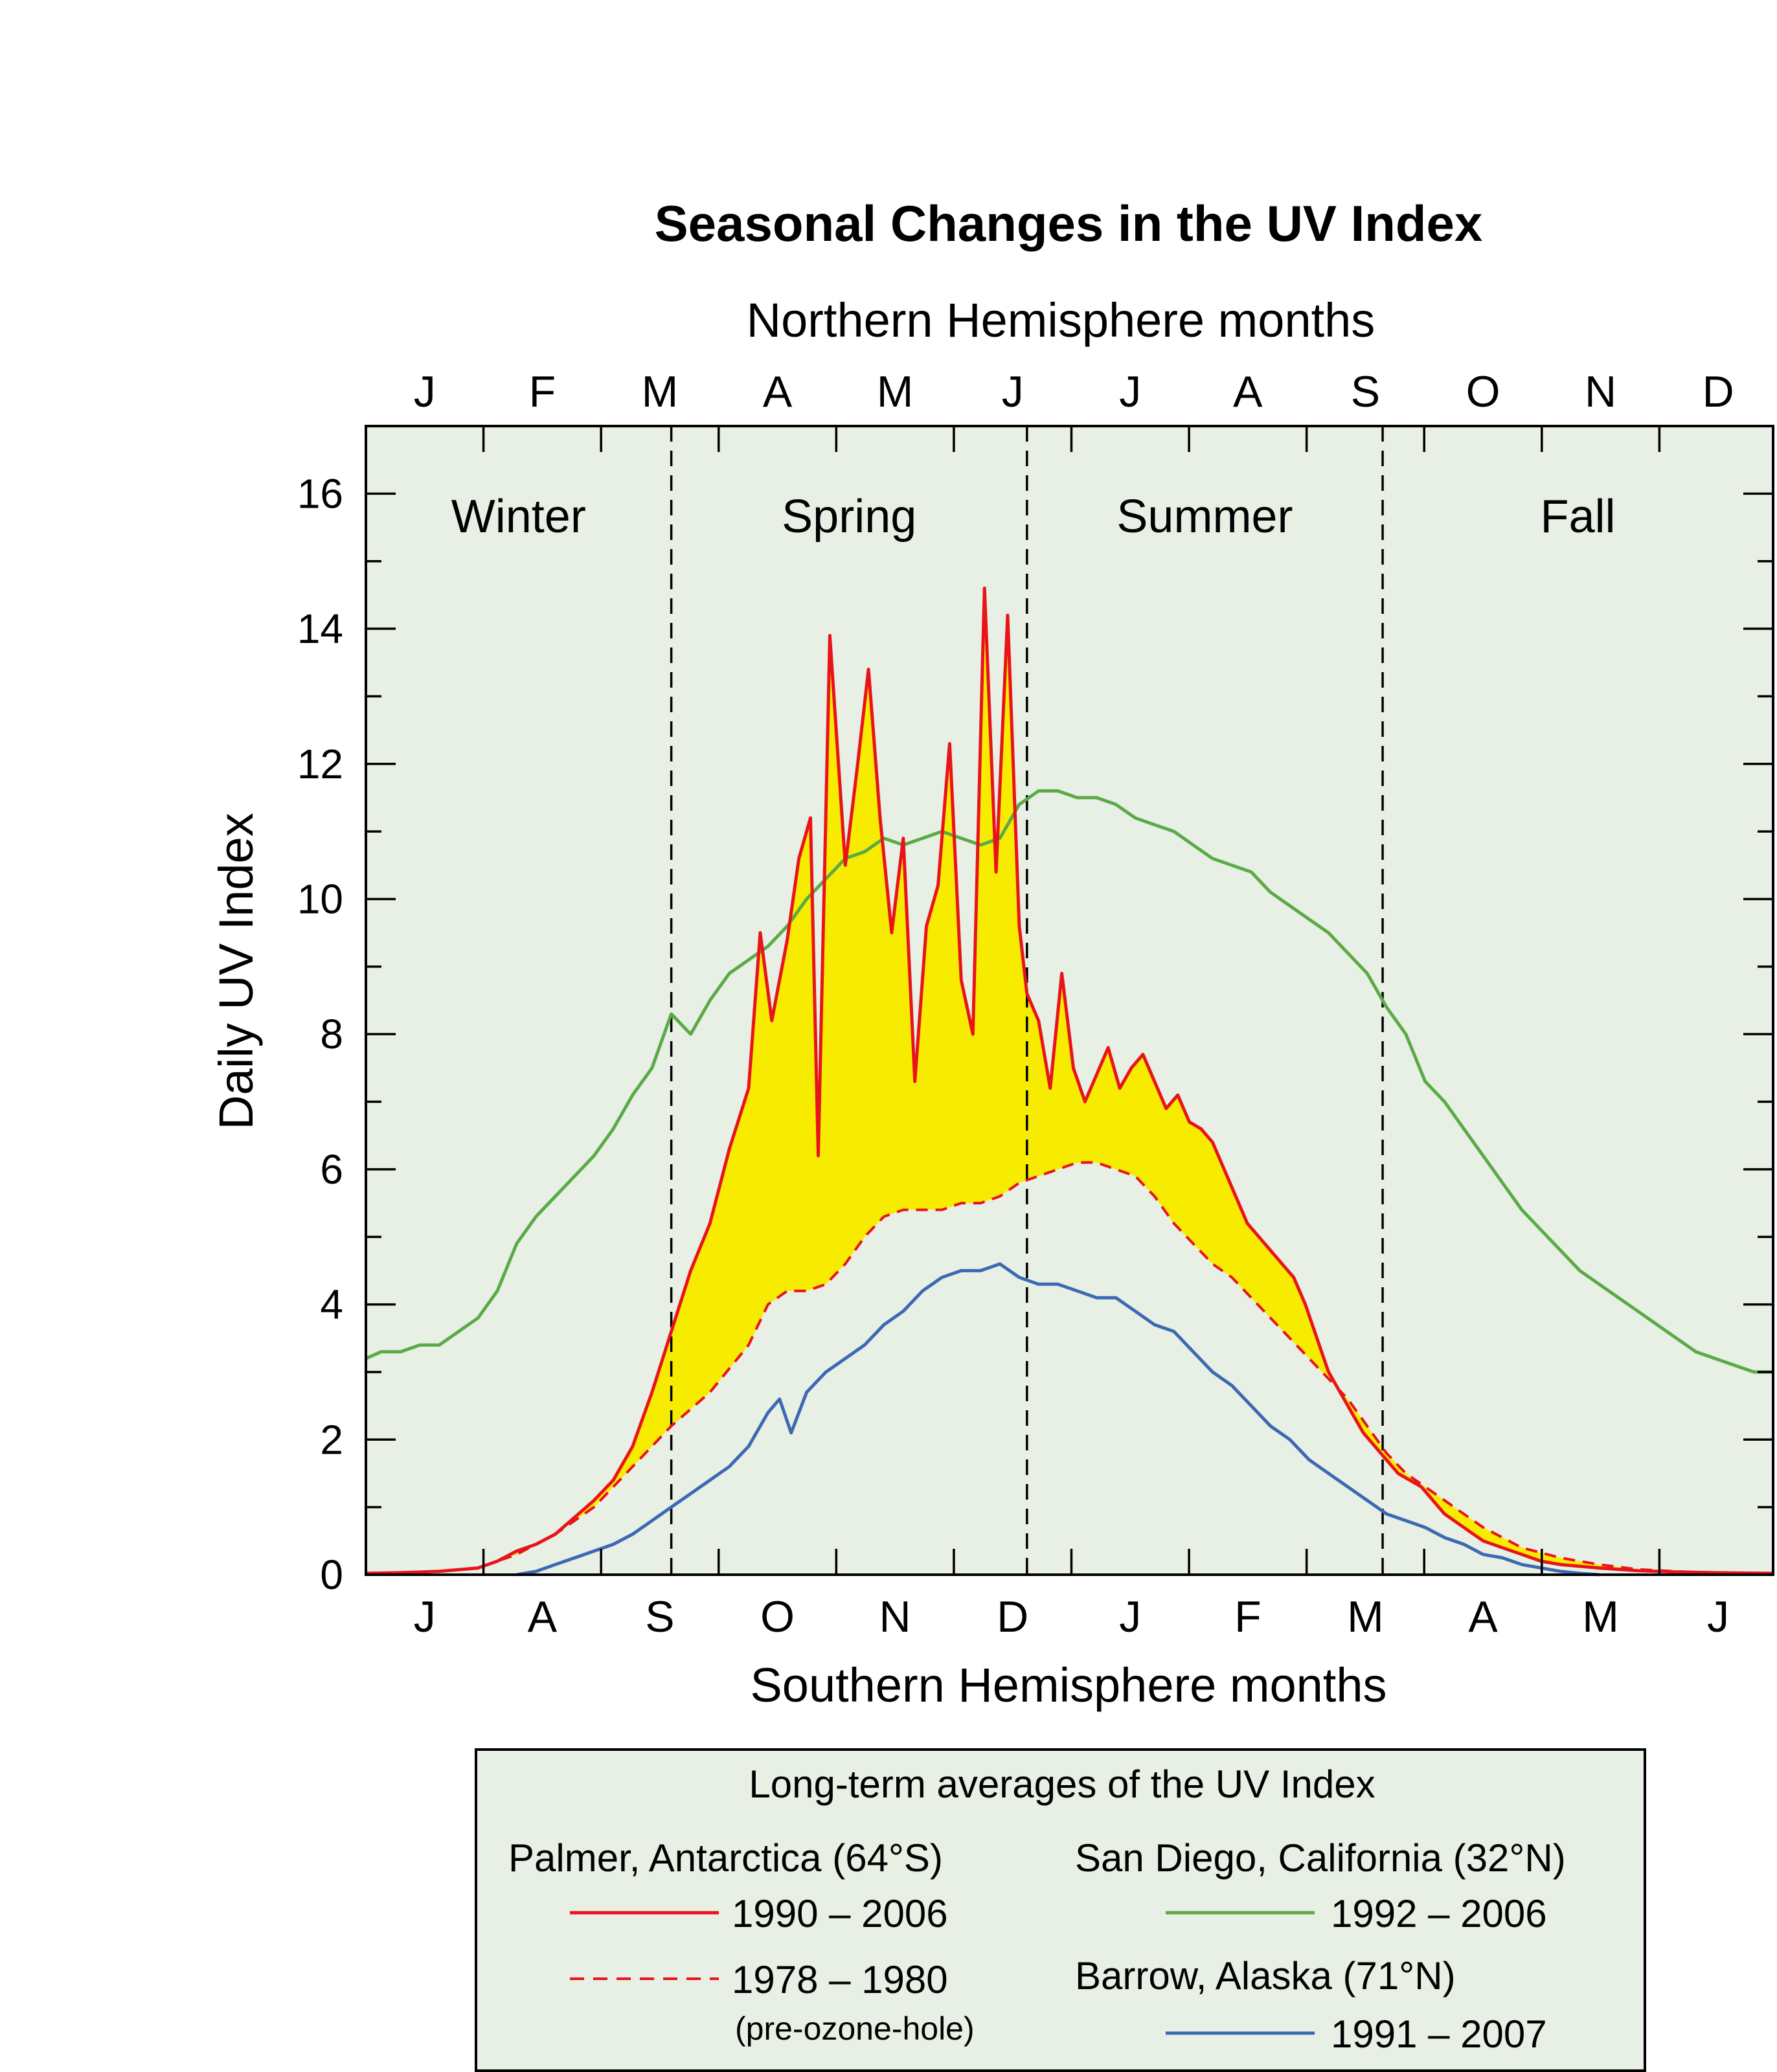  What do you see at coordinates (331, 1574) in the screenshot?
I see `y-tick-label: 0` at bounding box center [331, 1574].